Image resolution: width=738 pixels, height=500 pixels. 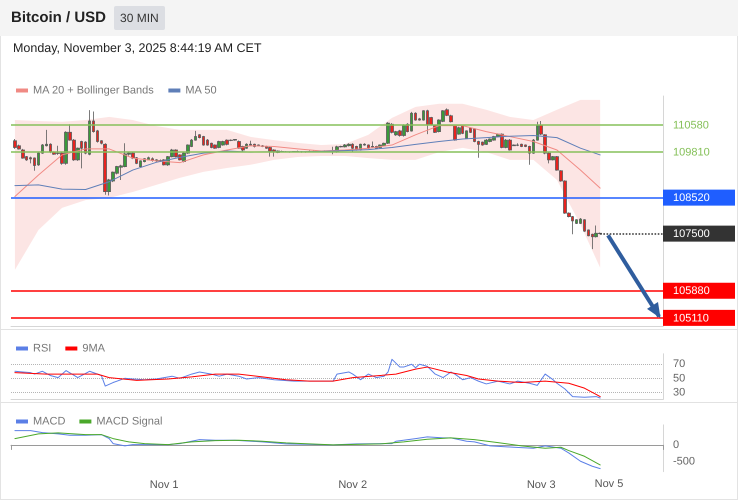 What do you see at coordinates (164, 485) in the screenshot?
I see `x-tick-label: Nov 1` at bounding box center [164, 485].